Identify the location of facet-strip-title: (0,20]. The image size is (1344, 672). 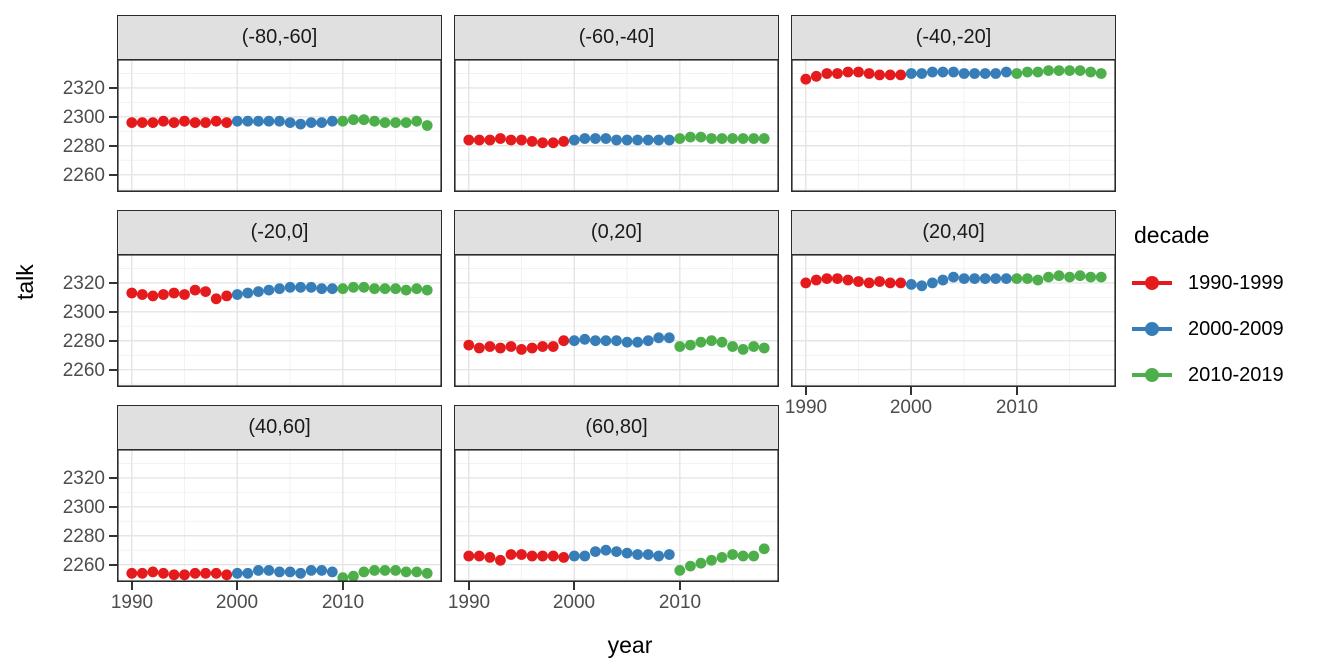
(616, 232).